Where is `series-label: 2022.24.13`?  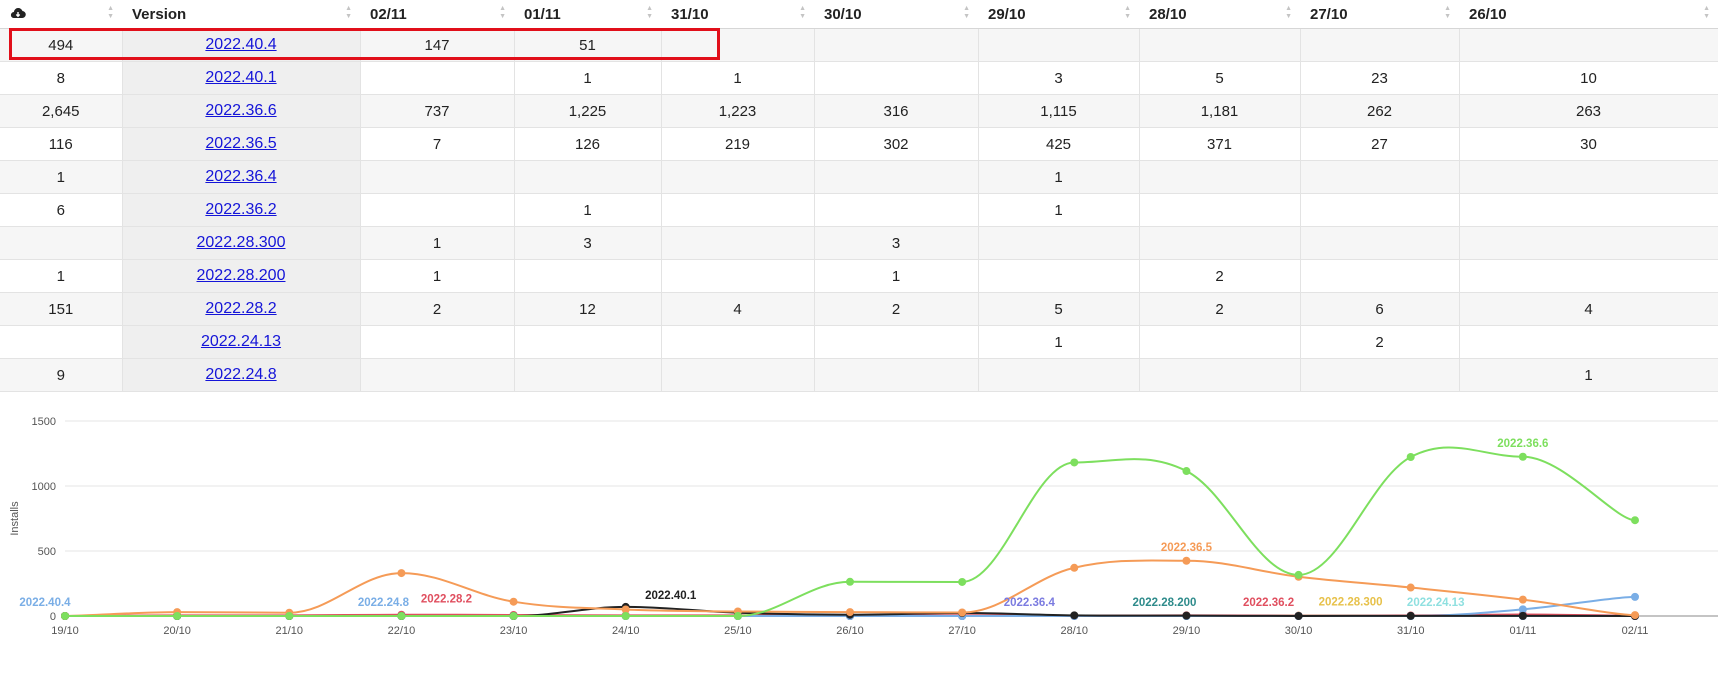
series-label: 2022.24.13 is located at coordinates (1436, 603).